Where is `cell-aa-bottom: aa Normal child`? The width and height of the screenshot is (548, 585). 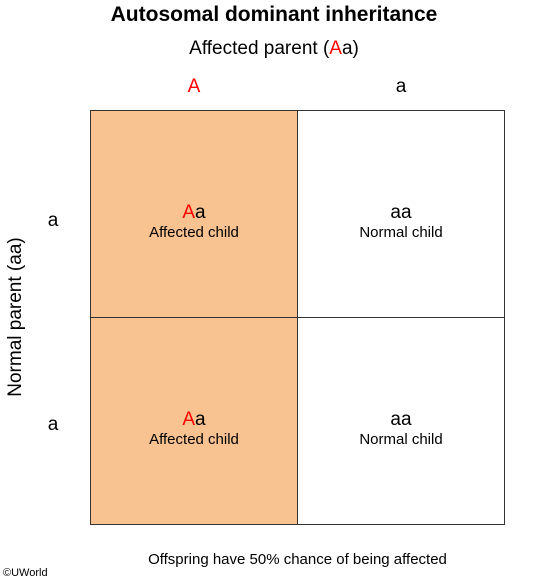 cell-aa-bottom: aa Normal child is located at coordinates (401, 421).